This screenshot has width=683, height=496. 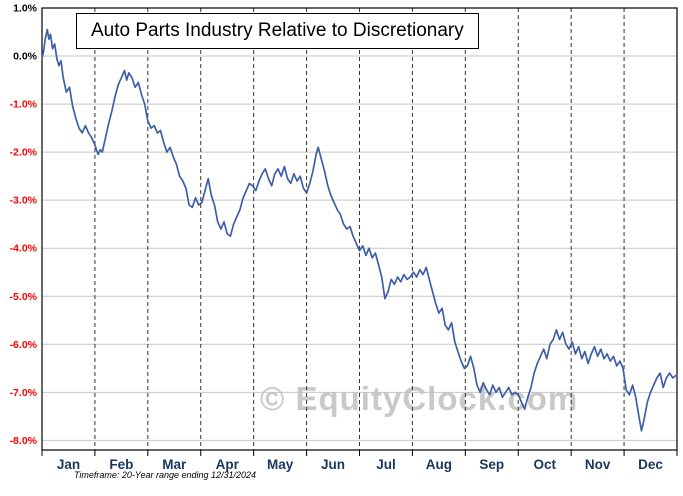 What do you see at coordinates (24, 201) in the screenshot?
I see `y-tick-label: -3.0%` at bounding box center [24, 201].